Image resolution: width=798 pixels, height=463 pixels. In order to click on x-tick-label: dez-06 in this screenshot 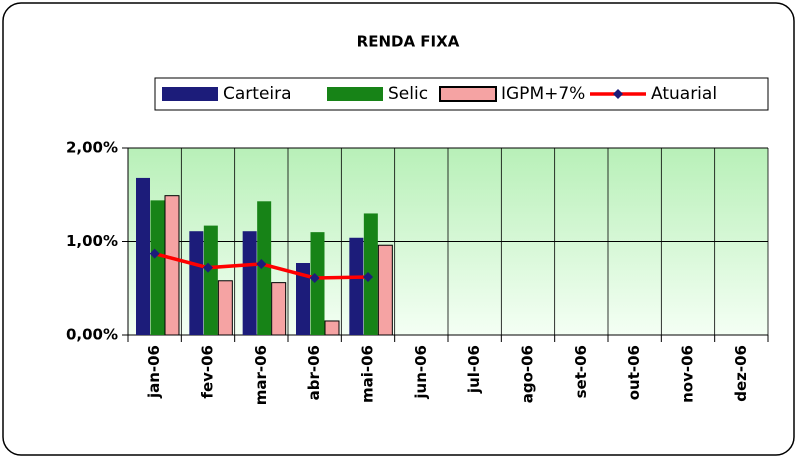, I will do `click(741, 373)`.